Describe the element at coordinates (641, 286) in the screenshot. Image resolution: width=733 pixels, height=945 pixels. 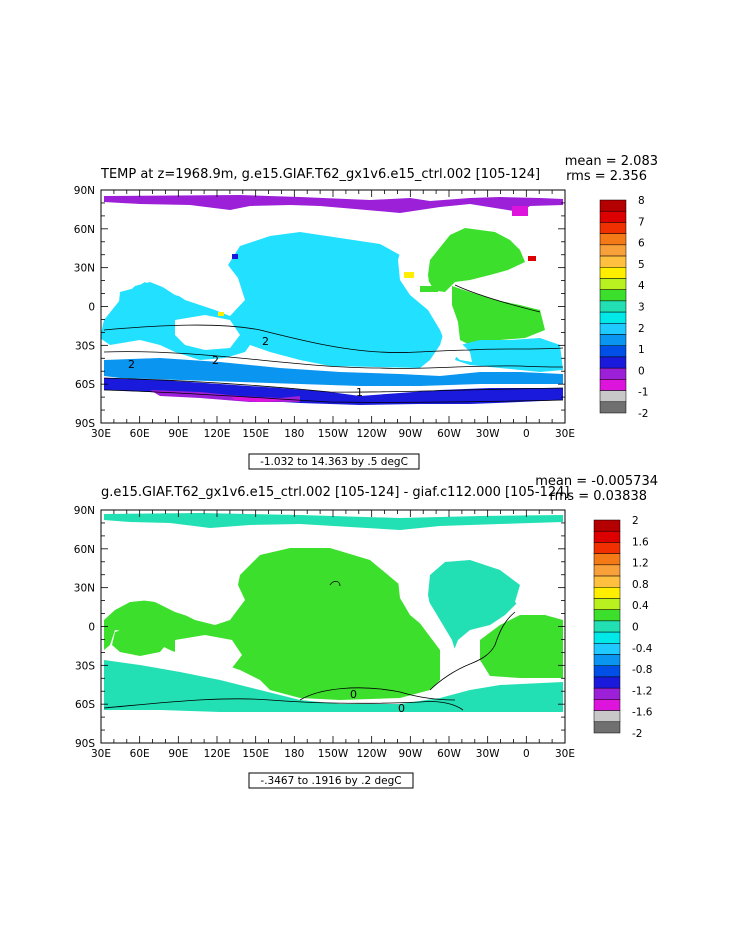
I see `colorbar-label: 4` at that location.